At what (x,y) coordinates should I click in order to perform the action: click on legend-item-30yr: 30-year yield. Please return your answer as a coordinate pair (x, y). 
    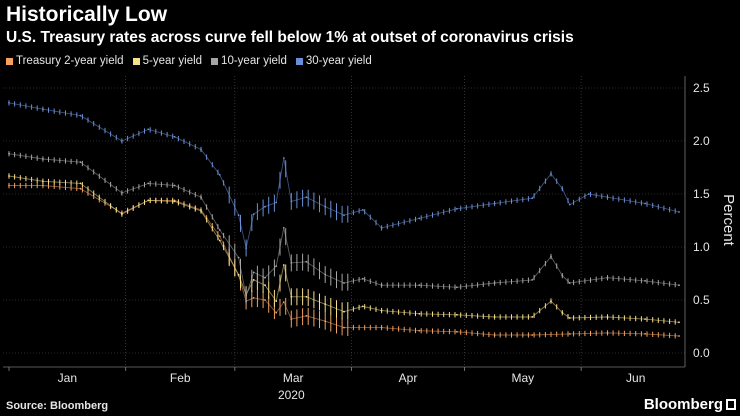
    Looking at the image, I should click on (333, 61).